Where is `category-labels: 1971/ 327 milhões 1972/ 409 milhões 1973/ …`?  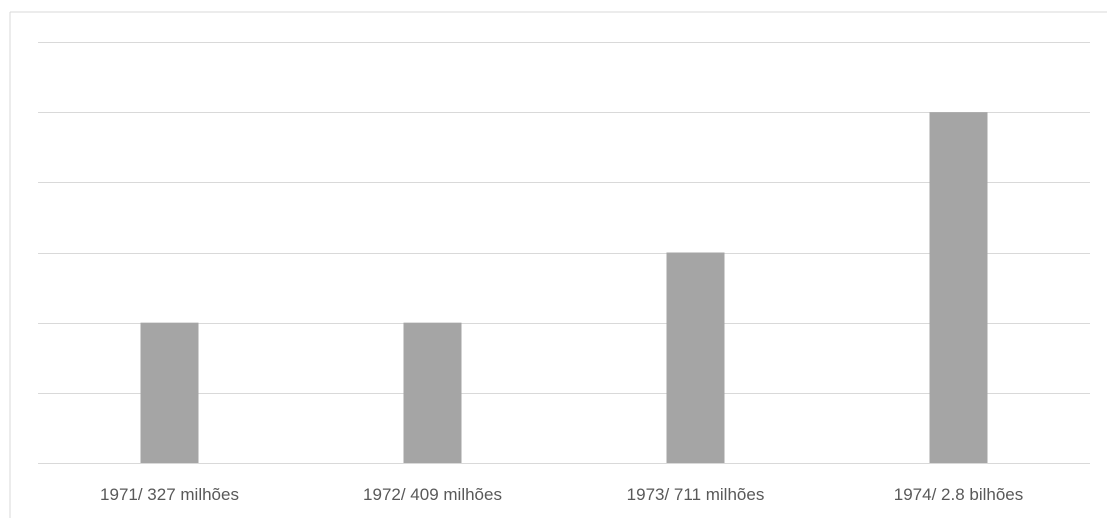 category-labels: 1971/ 327 milhões 1972/ 409 milhões 1973/ … is located at coordinates (561, 494).